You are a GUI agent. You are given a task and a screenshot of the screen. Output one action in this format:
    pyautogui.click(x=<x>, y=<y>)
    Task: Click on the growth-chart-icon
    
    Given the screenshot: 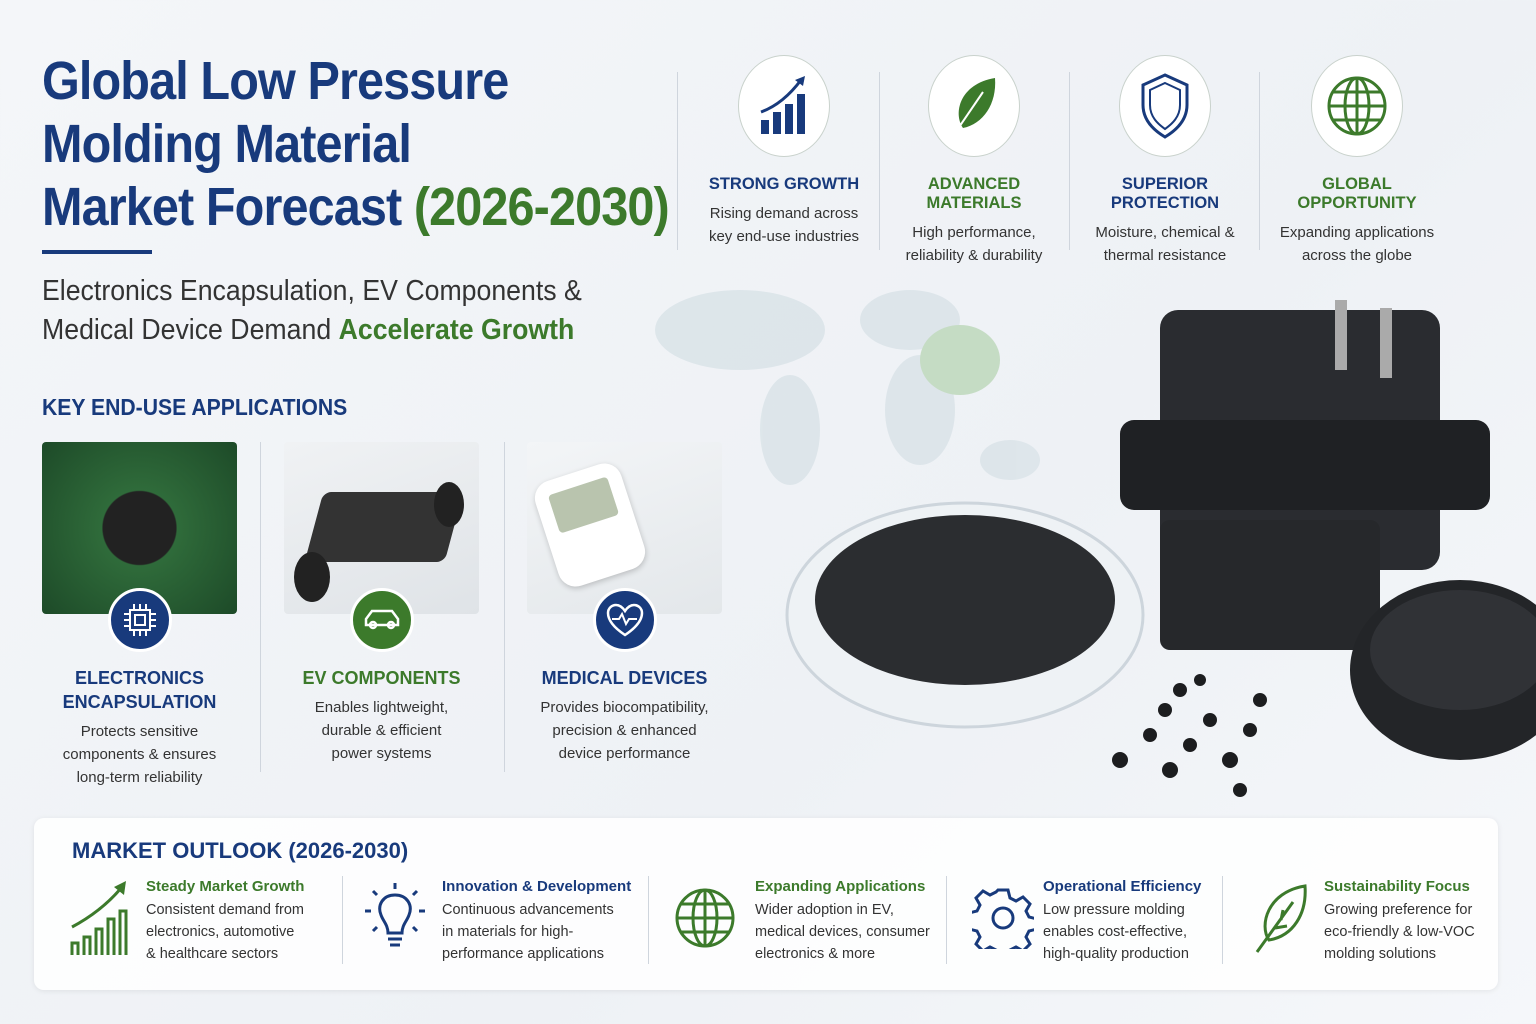 What is the action you would take?
    pyautogui.click(x=99, y=918)
    